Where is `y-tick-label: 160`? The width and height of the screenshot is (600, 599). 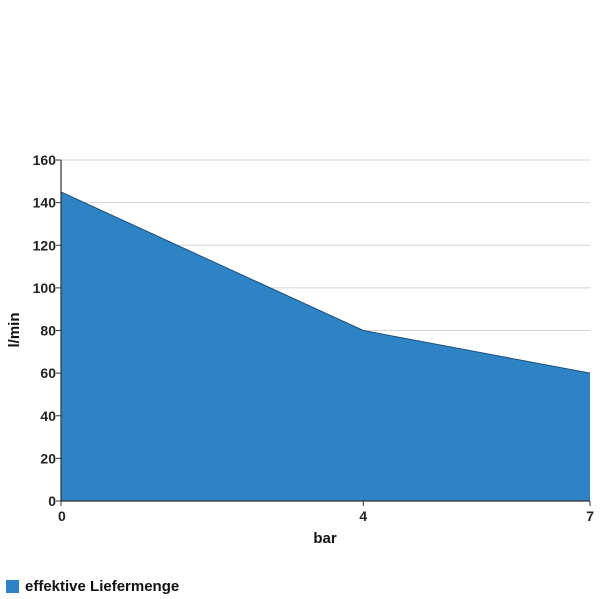 y-tick-label: 160 is located at coordinates (45, 160).